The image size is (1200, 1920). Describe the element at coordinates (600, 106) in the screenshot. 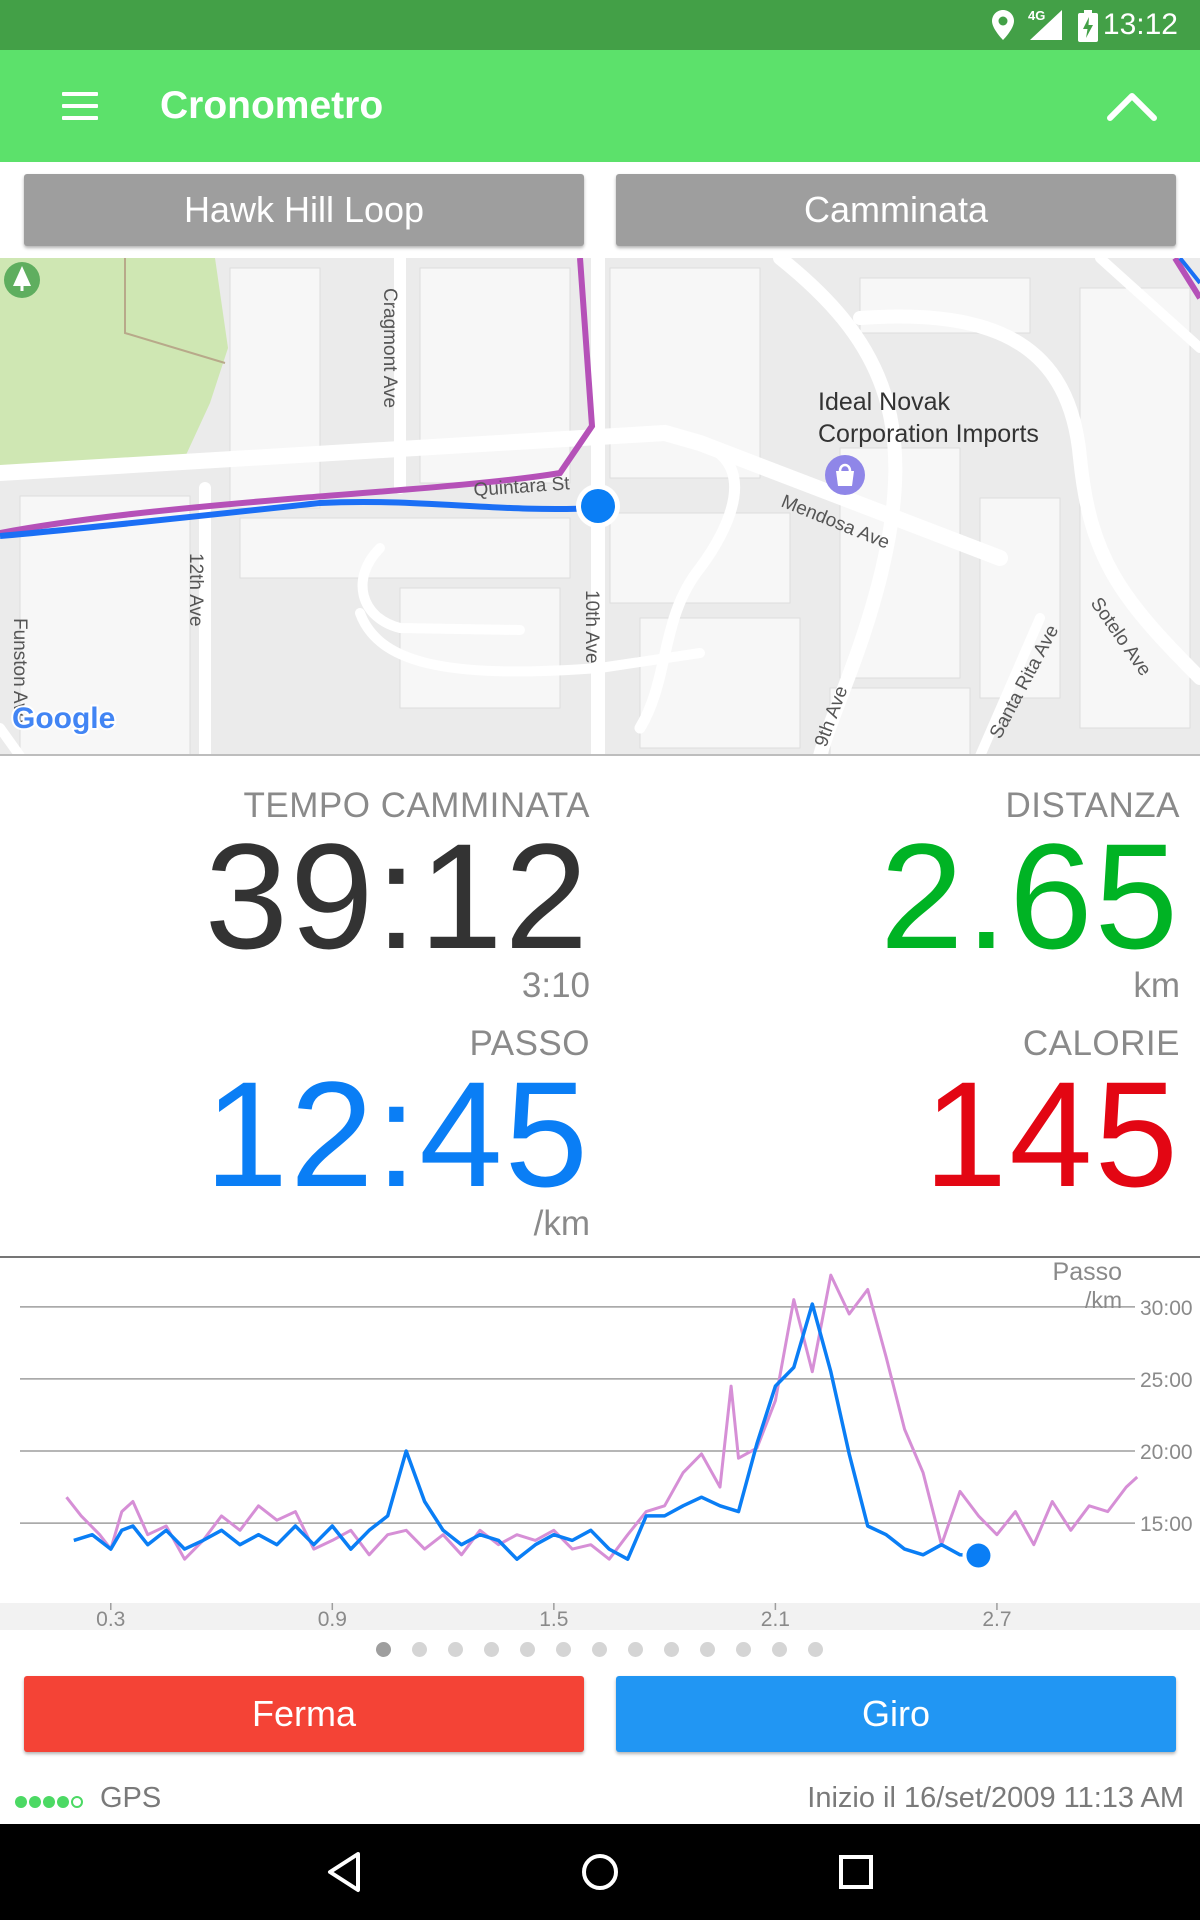

I see `app-bar: Cronometro` at that location.